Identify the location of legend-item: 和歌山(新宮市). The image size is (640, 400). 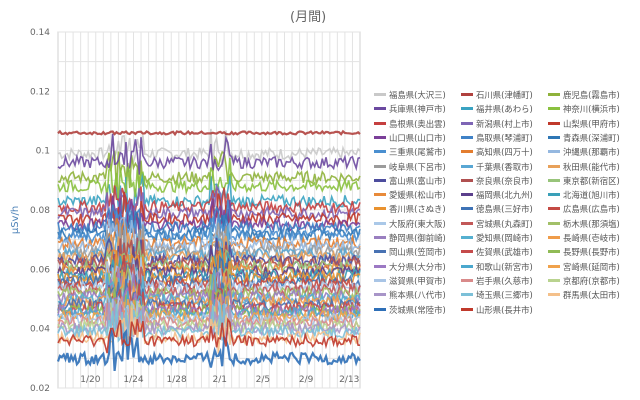
(497, 267).